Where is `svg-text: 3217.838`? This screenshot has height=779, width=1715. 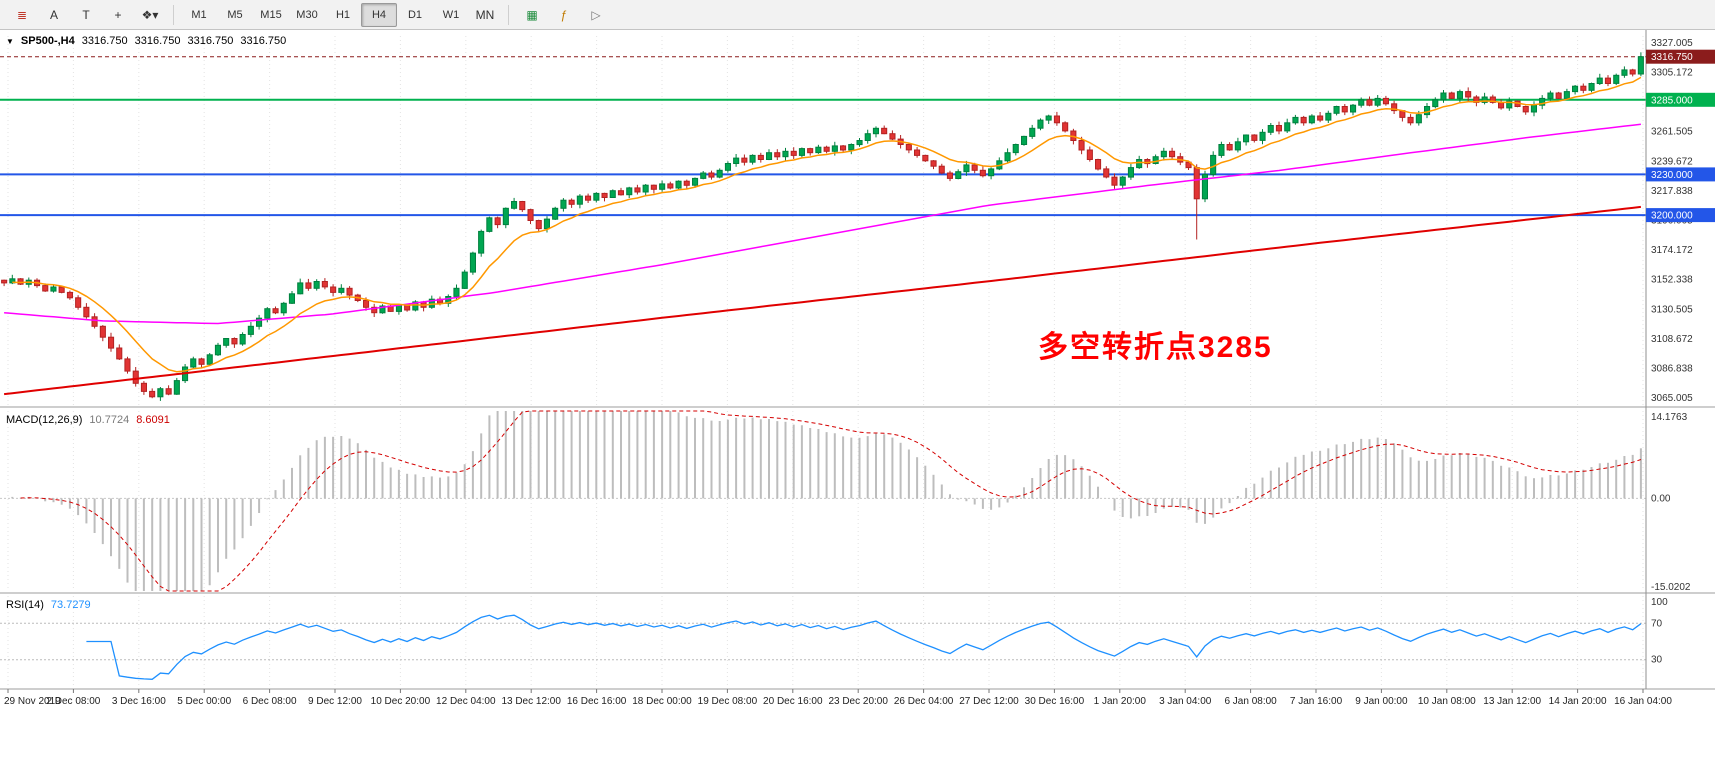
svg-text: 3217.838 is located at coordinates (1672, 191).